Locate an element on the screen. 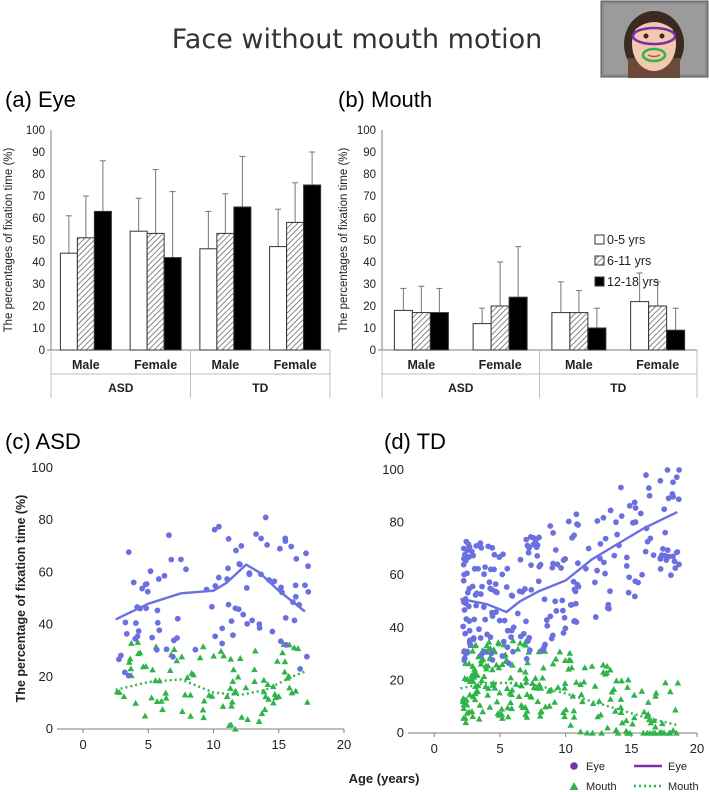 Image resolution: width=709 pixels, height=792 pixels. y-tick-label: 0 is located at coordinates (49, 728).